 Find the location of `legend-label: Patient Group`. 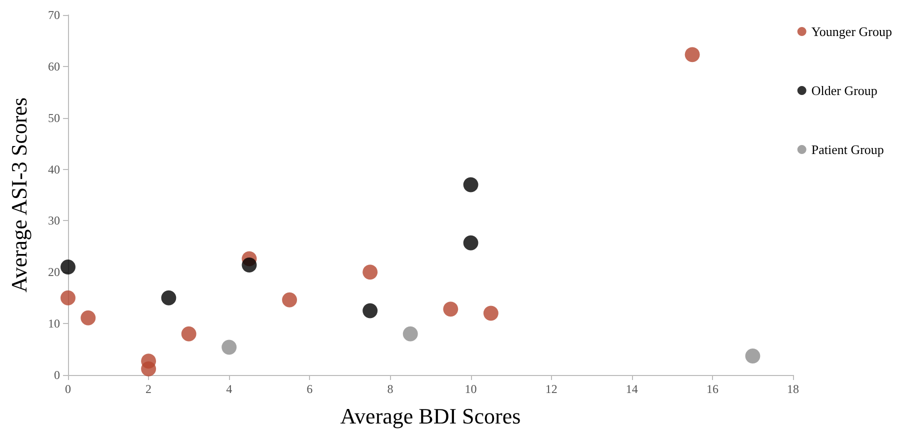

legend-label: Patient Group is located at coordinates (847, 149).